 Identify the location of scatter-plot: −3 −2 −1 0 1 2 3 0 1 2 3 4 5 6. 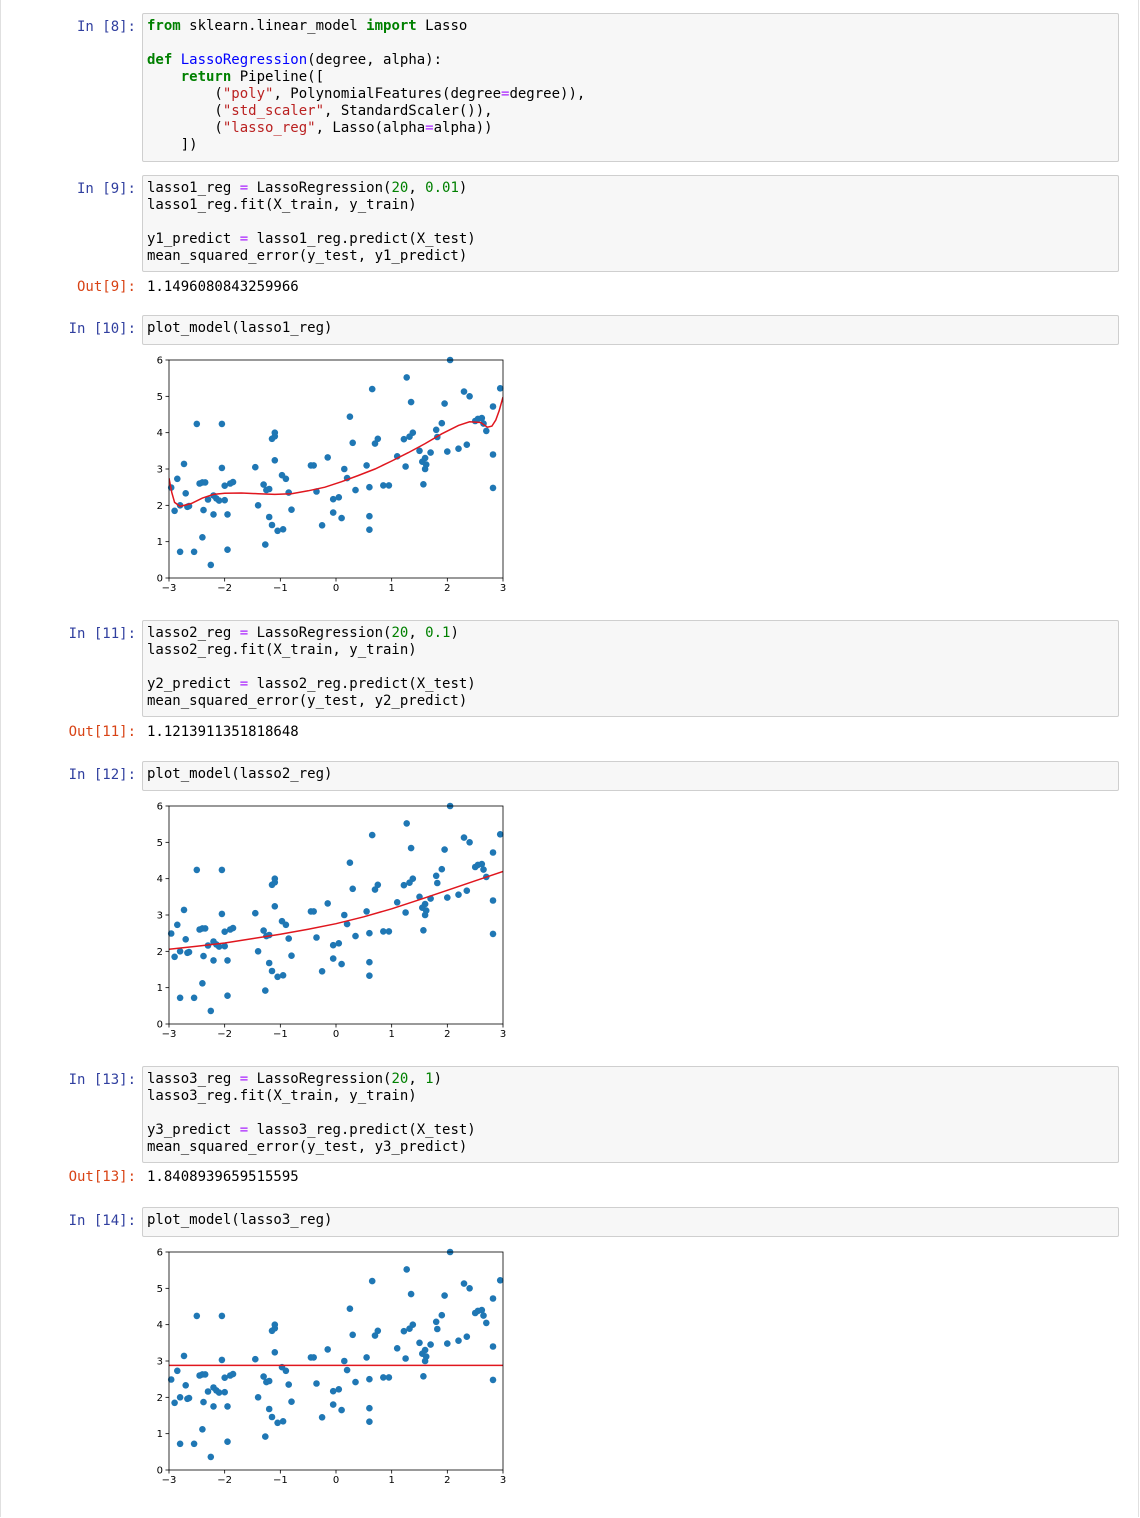
(332, 475).